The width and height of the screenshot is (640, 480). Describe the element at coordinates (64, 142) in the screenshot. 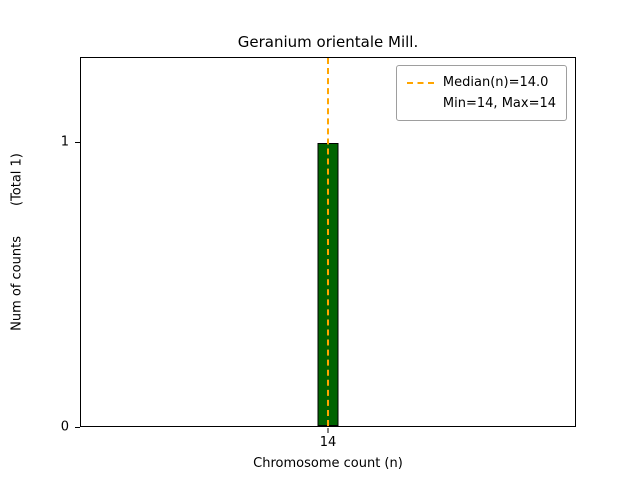

I see `y-tick-label-1: 1` at that location.